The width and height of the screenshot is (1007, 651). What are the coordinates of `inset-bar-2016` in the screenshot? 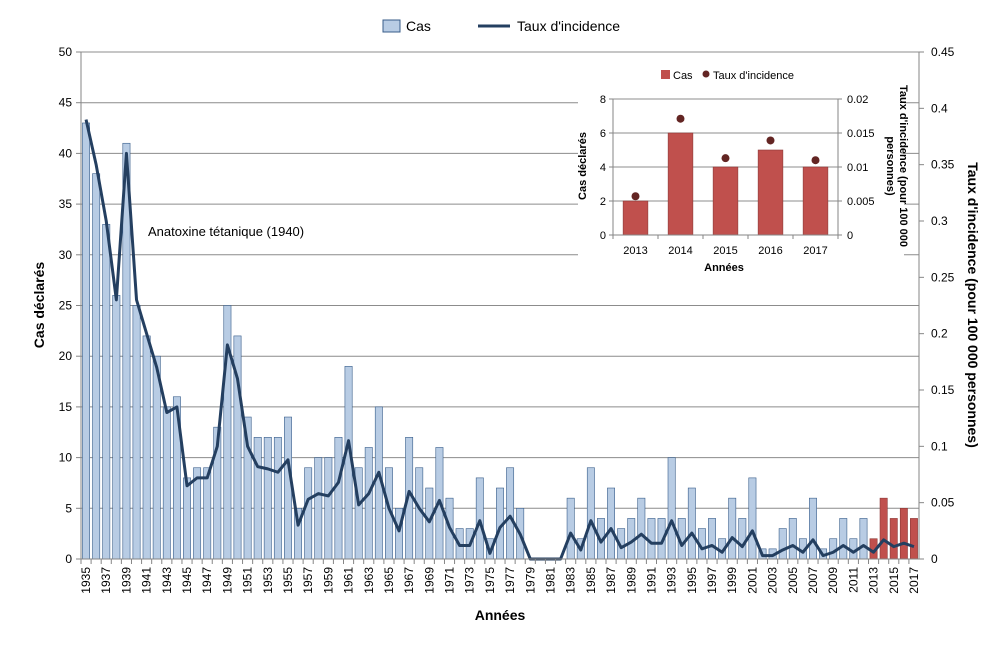 It's located at (770, 192).